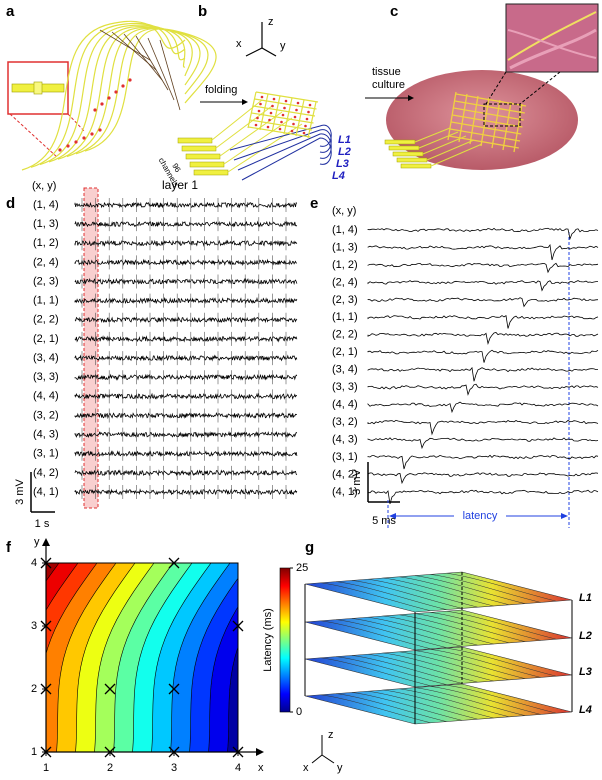  Describe the element at coordinates (10, 203) in the screenshot. I see `panel-label: d` at that location.